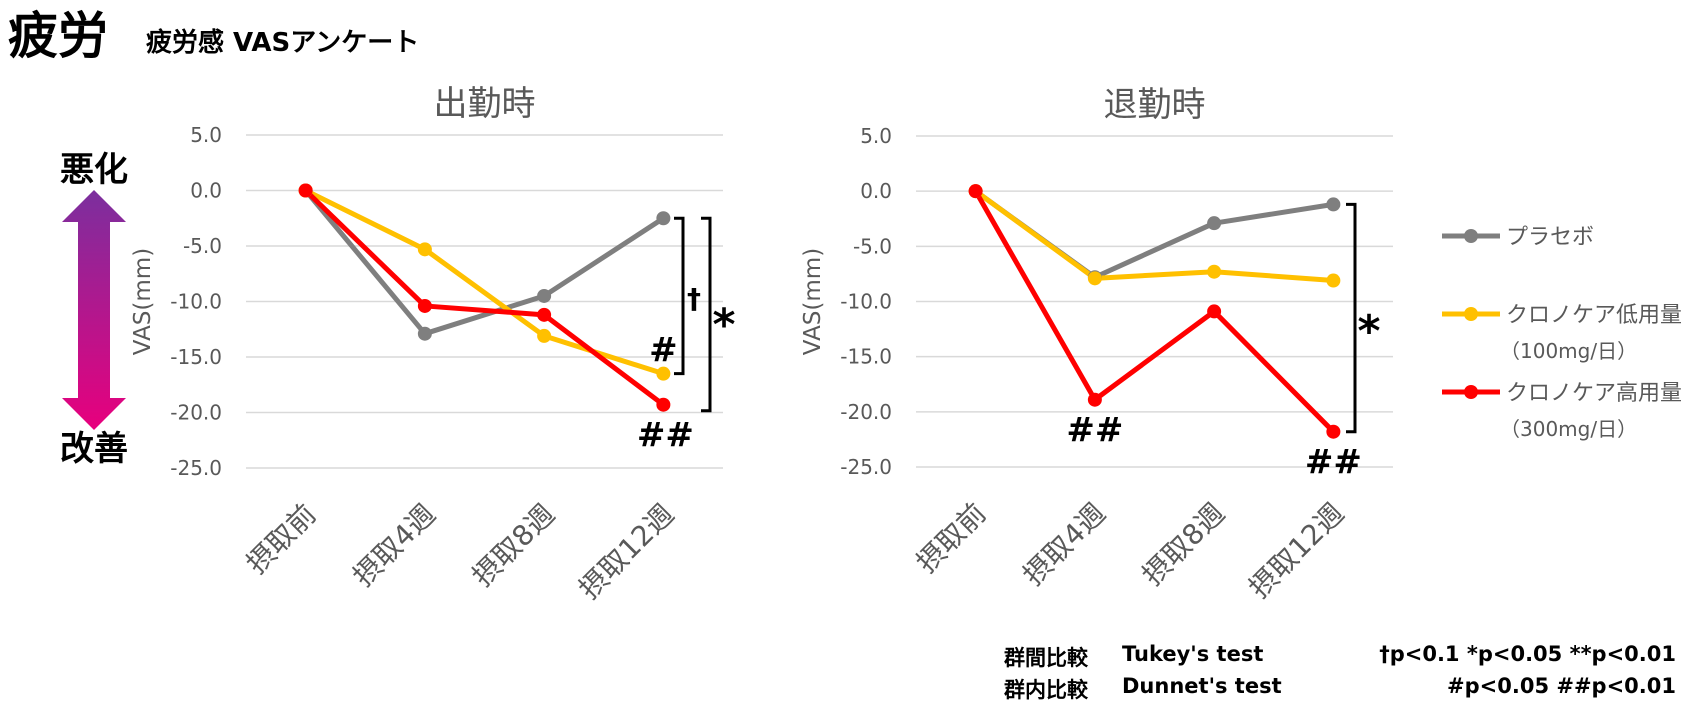  What do you see at coordinates (94, 310) in the screenshot?
I see `direction-arrow-shape` at bounding box center [94, 310].